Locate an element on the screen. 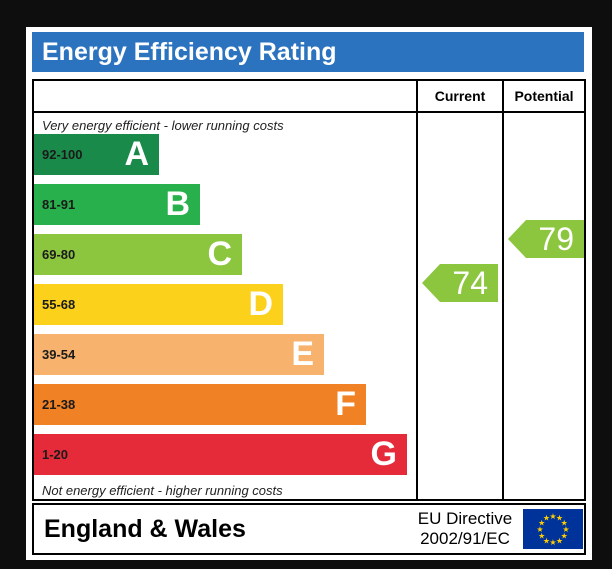  band-range: 81-91 is located at coordinates (59, 204).